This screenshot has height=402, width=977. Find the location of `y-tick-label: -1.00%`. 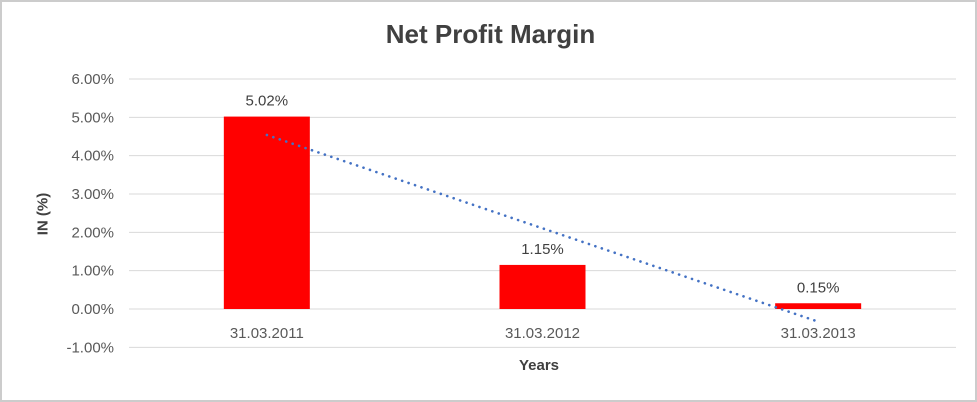

y-tick-label: -1.00% is located at coordinates (90, 347).